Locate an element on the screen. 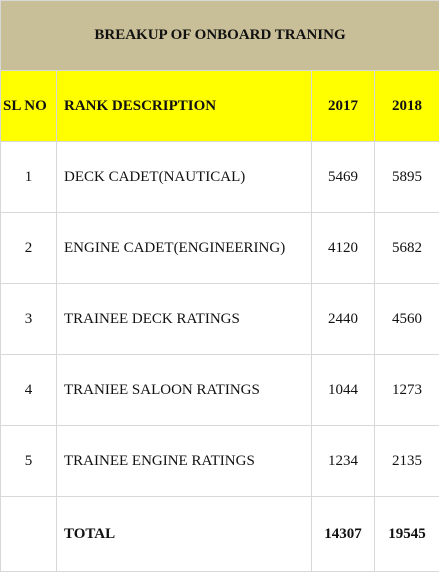 This screenshot has width=439, height=572. row-value-2017: 5469 is located at coordinates (343, 177).